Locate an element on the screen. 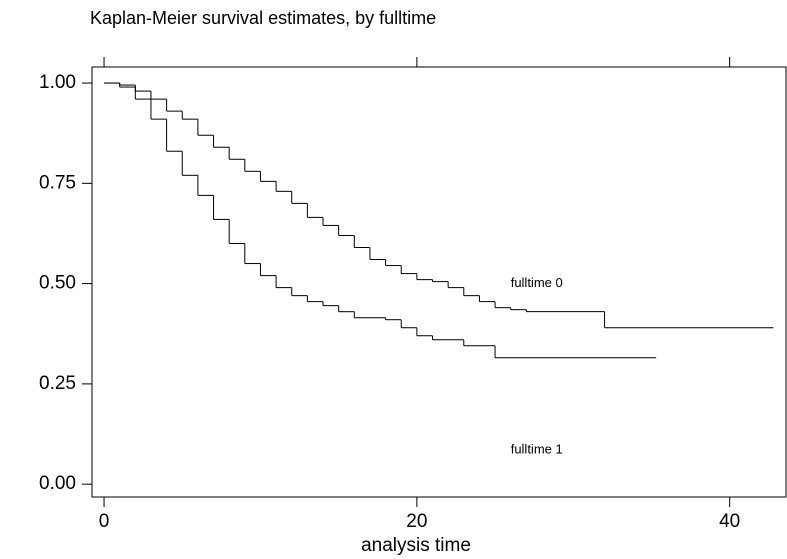  y-tick-label: 0.25 is located at coordinates (57, 383).